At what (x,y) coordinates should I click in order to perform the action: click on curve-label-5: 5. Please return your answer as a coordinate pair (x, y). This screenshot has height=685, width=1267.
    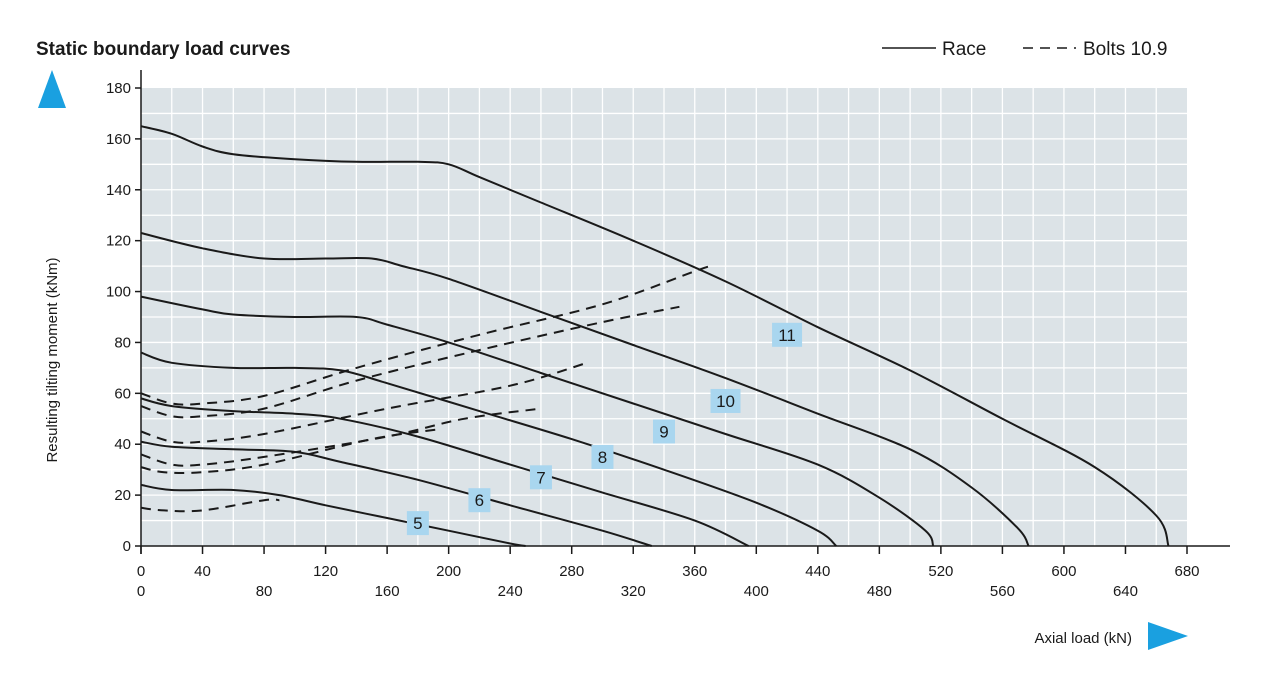
    Looking at the image, I should click on (417, 523).